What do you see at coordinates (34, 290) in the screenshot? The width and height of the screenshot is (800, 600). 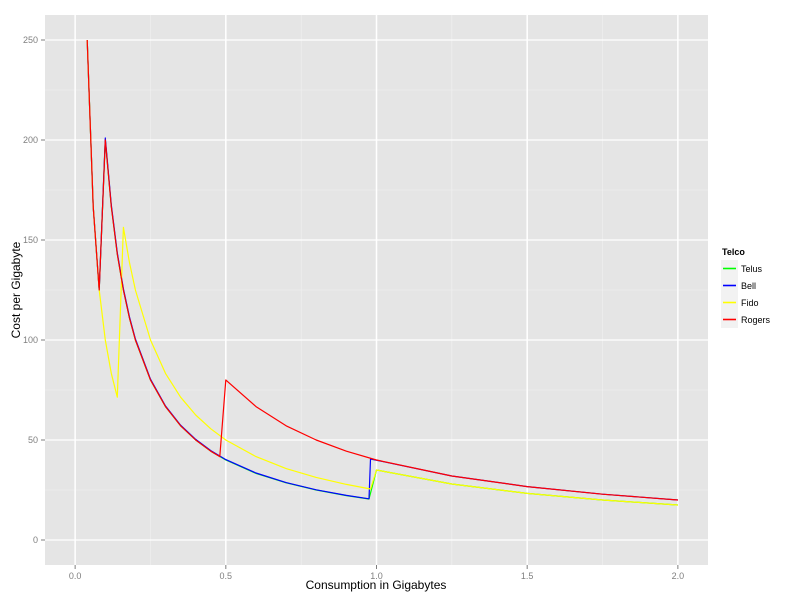 I see `y-axis-ticks: 0 50 100 150 200 250` at bounding box center [34, 290].